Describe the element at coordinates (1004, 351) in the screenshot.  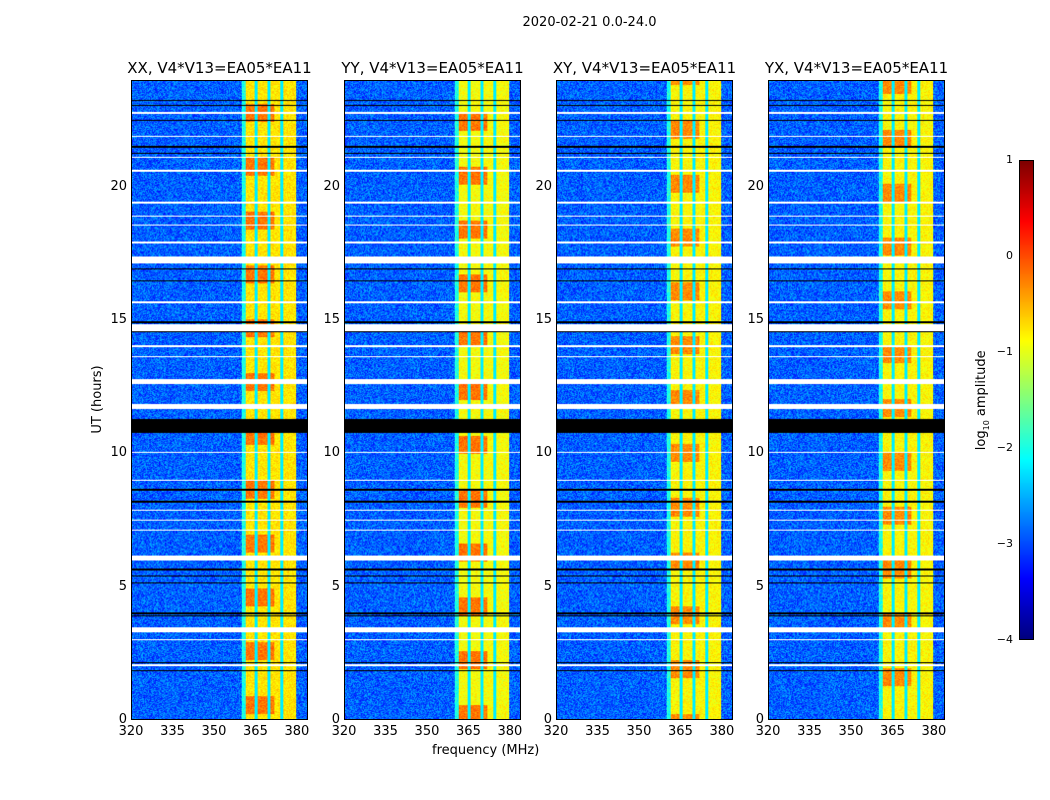
I see `colorbar-tick-label: −1` at that location.